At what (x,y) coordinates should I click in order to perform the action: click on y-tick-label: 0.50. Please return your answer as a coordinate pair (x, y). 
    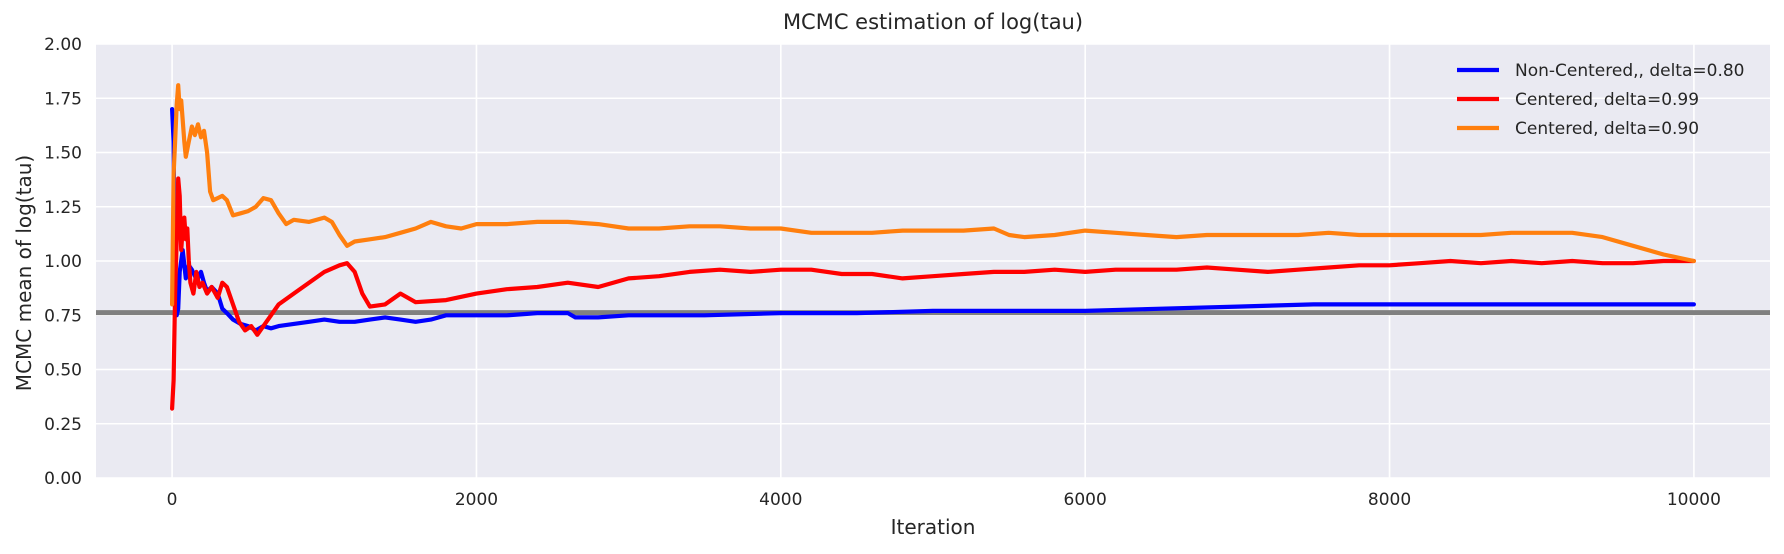
    Looking at the image, I should click on (63, 371).